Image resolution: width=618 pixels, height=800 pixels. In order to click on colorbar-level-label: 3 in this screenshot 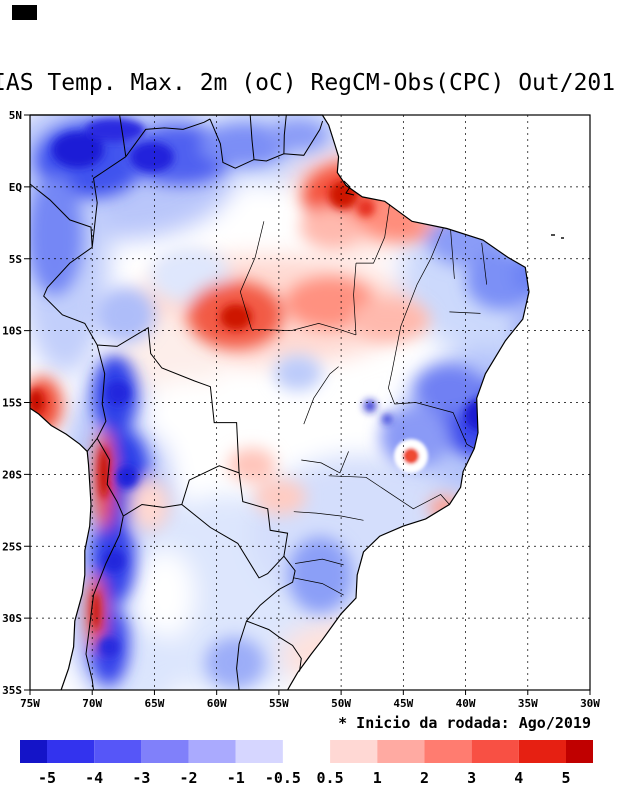, I will do `click(471, 778)`.